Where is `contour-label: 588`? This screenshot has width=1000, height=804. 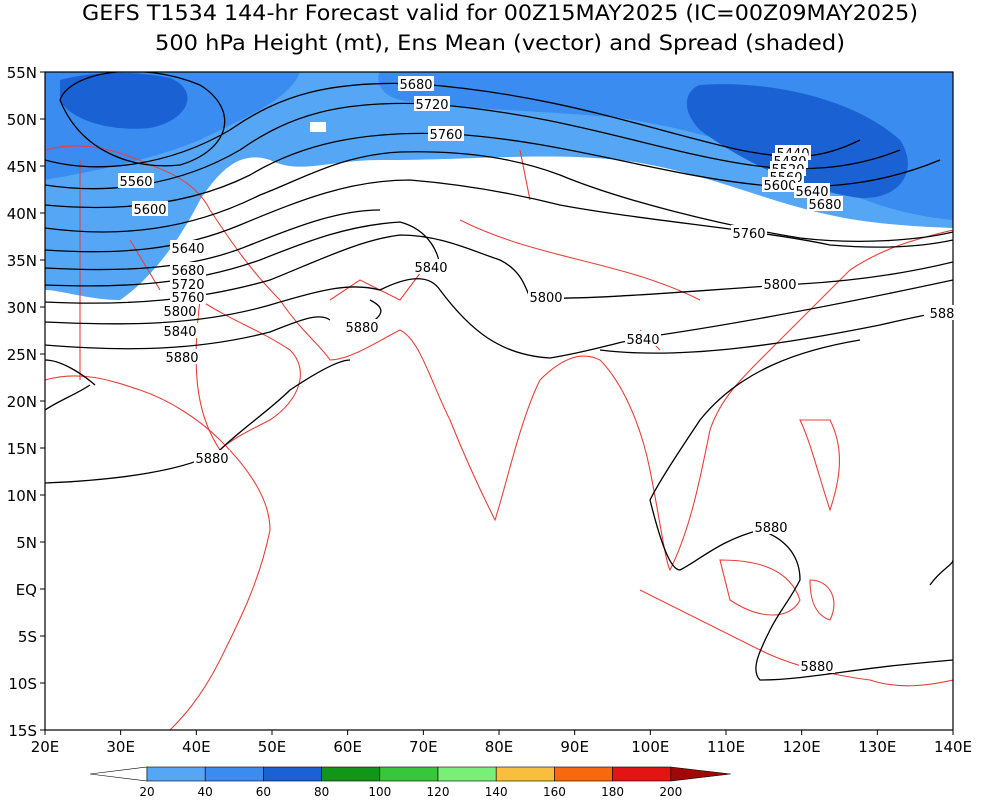 contour-label: 588 is located at coordinates (942, 314).